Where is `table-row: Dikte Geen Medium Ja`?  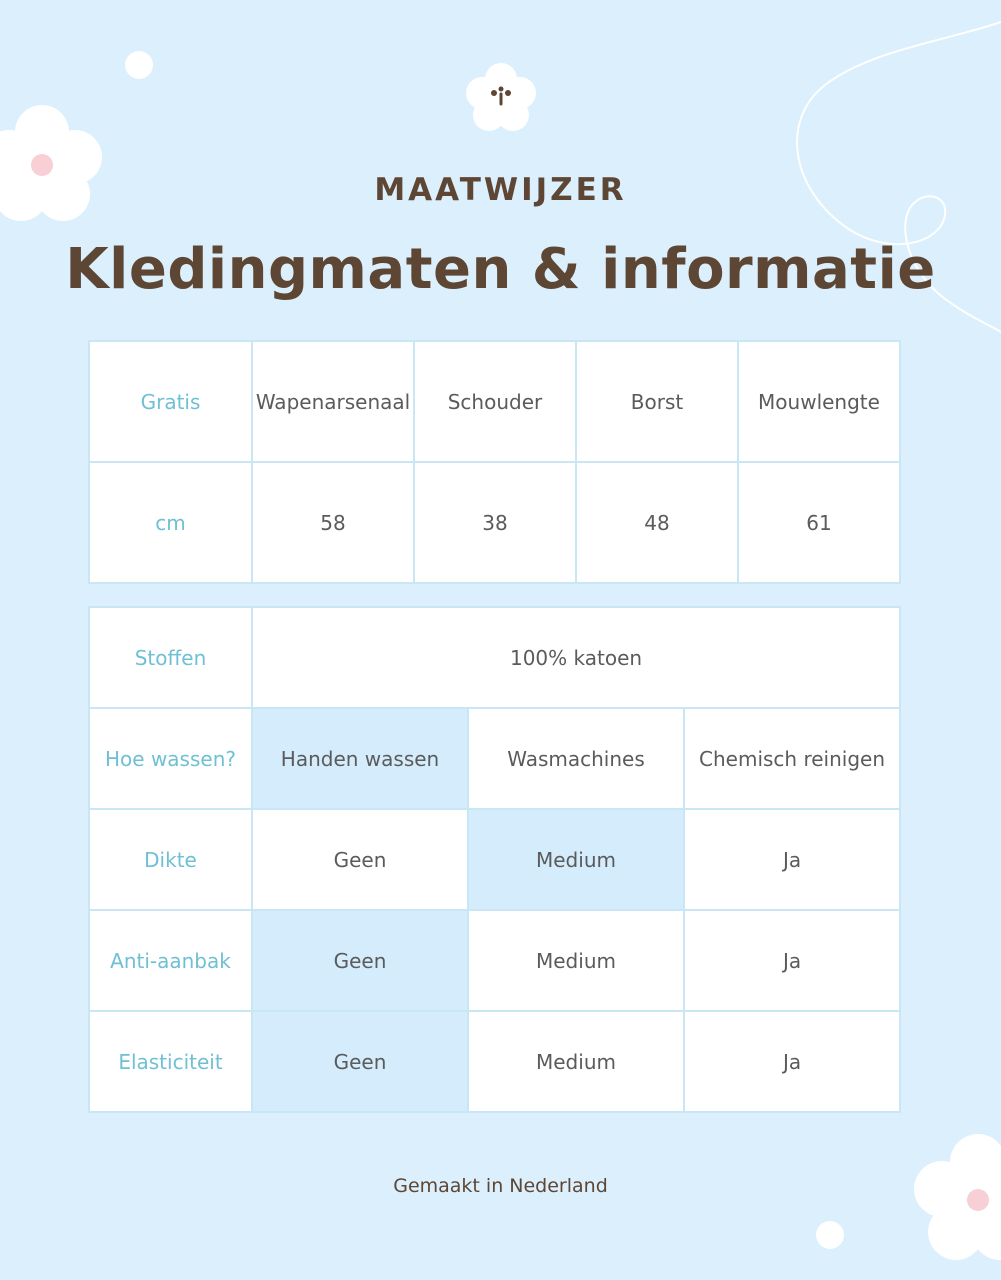 table-row: Dikte Geen Medium Ja is located at coordinates (495, 859).